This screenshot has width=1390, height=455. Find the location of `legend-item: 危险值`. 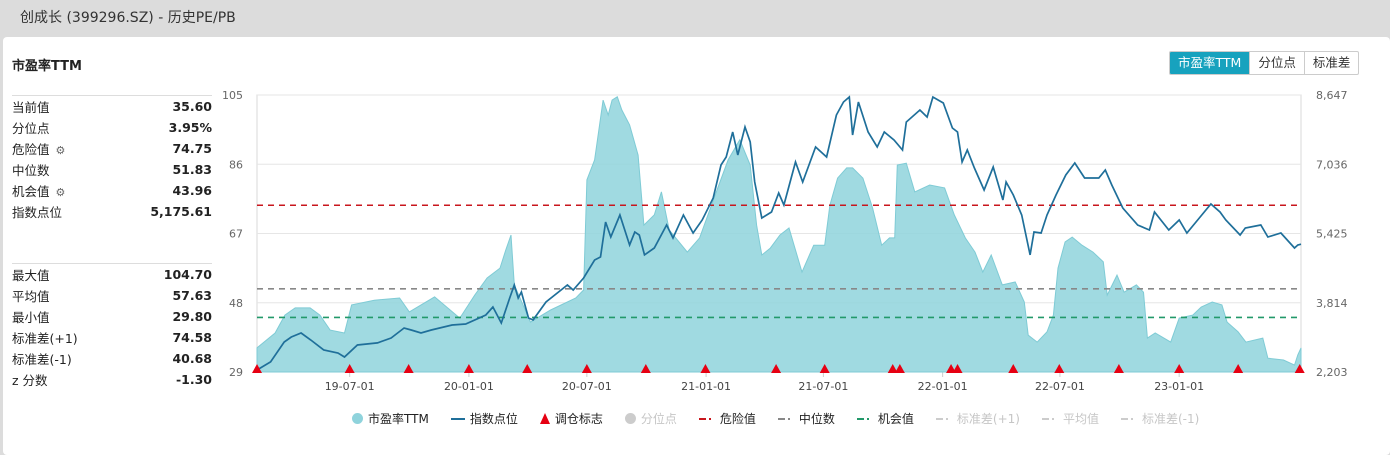

legend-item: 危险值 is located at coordinates (727, 418).